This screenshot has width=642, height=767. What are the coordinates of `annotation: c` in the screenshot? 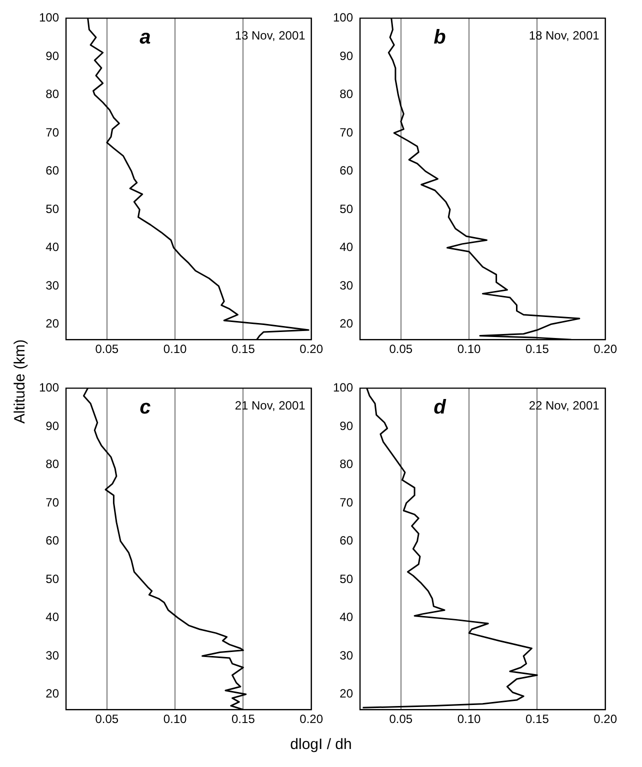 It's located at (145, 407).